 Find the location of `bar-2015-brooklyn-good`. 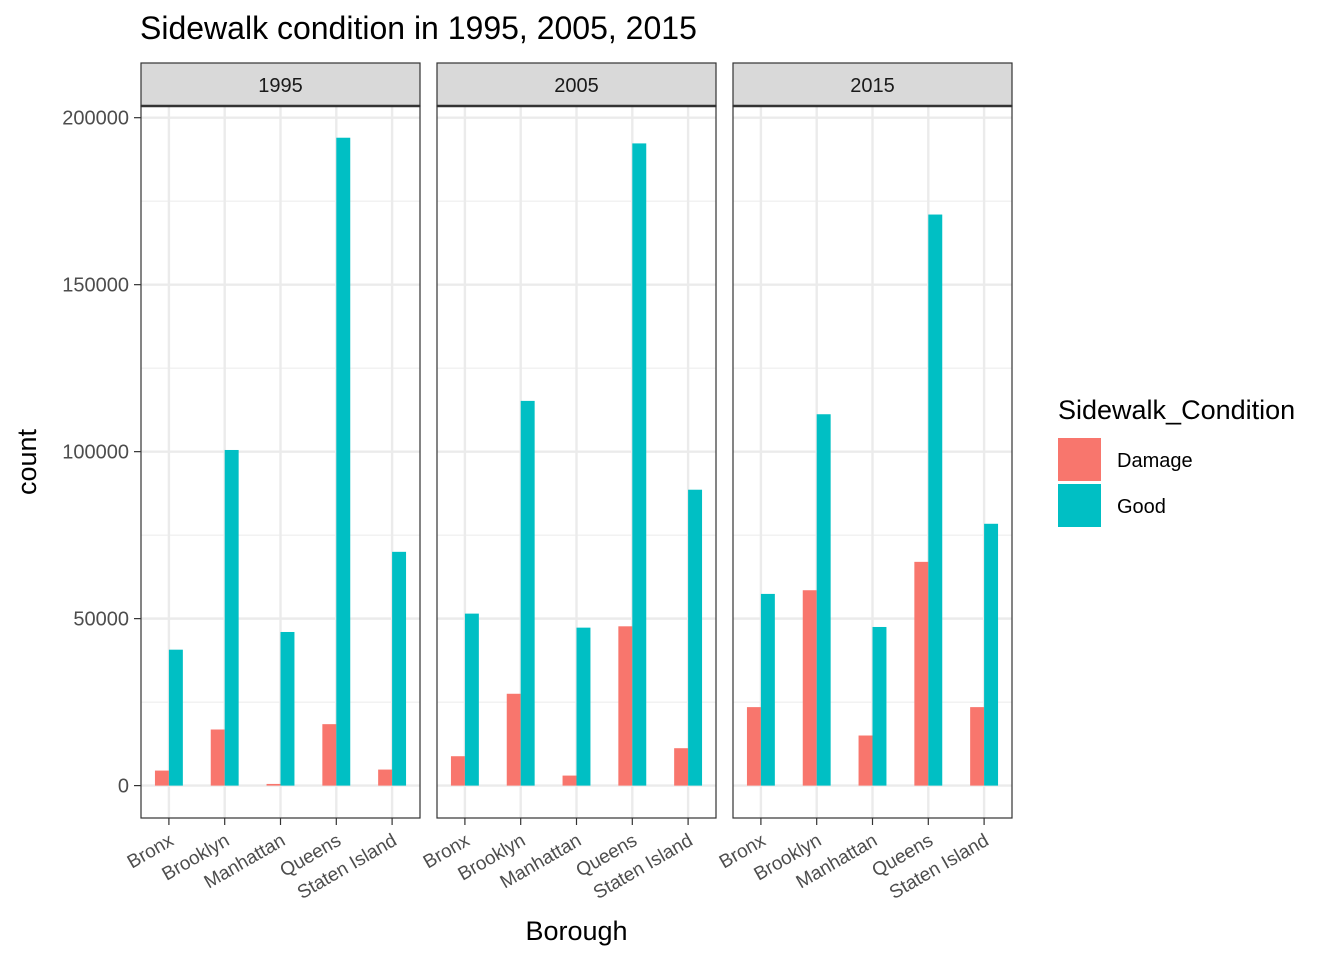

bar-2015-brooklyn-good is located at coordinates (823, 600).